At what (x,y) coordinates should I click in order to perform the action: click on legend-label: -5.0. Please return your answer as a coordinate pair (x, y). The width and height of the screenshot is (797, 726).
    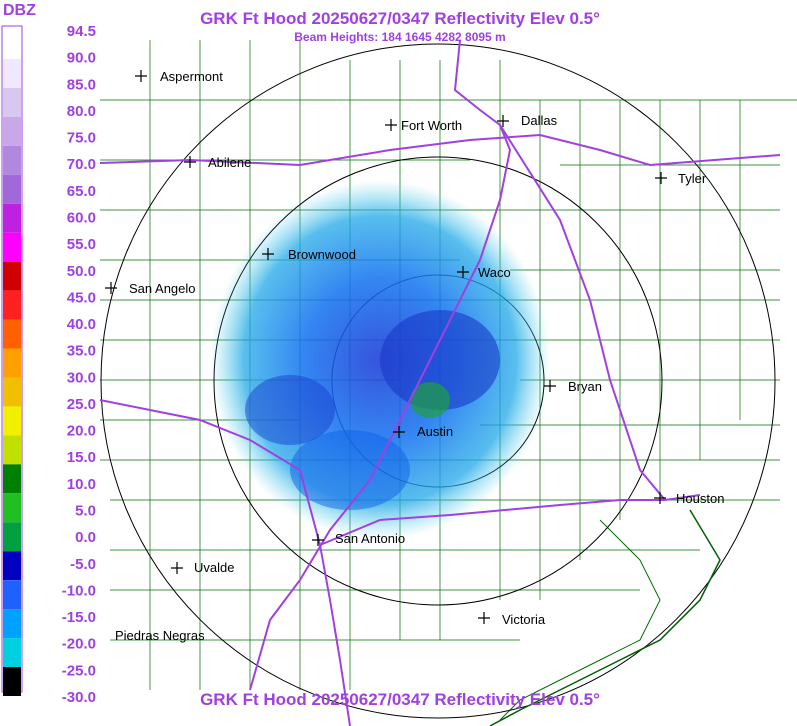
    Looking at the image, I should click on (83, 564).